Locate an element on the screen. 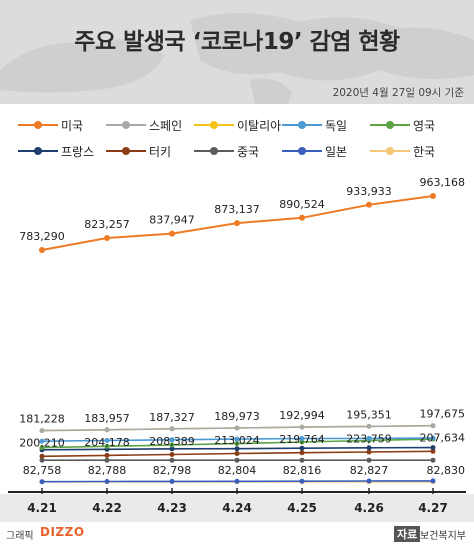 The height and width of the screenshot is (545, 474). data-label: 197,675 is located at coordinates (443, 414).